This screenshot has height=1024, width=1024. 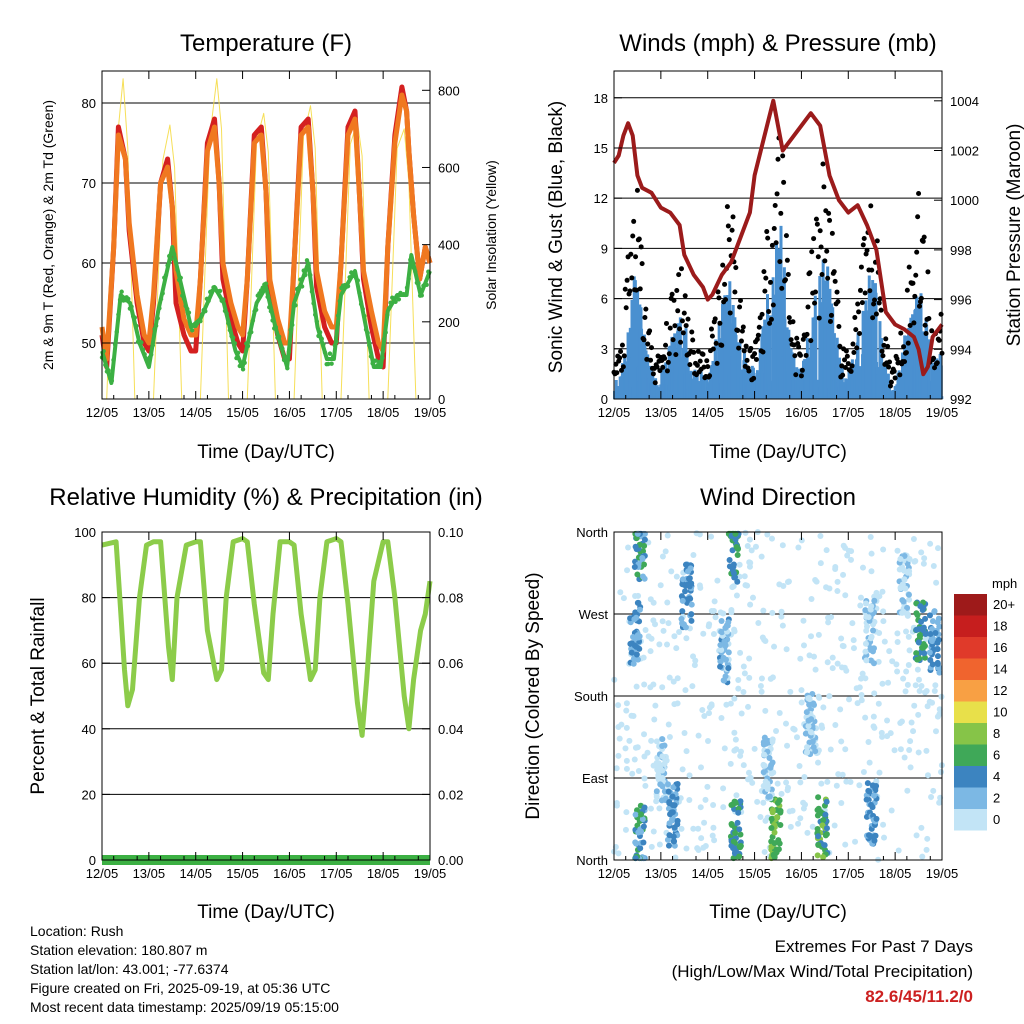 What do you see at coordinates (754, 873) in the screenshot?
I see `x-tick-label-3: 15/05` at bounding box center [754, 873].